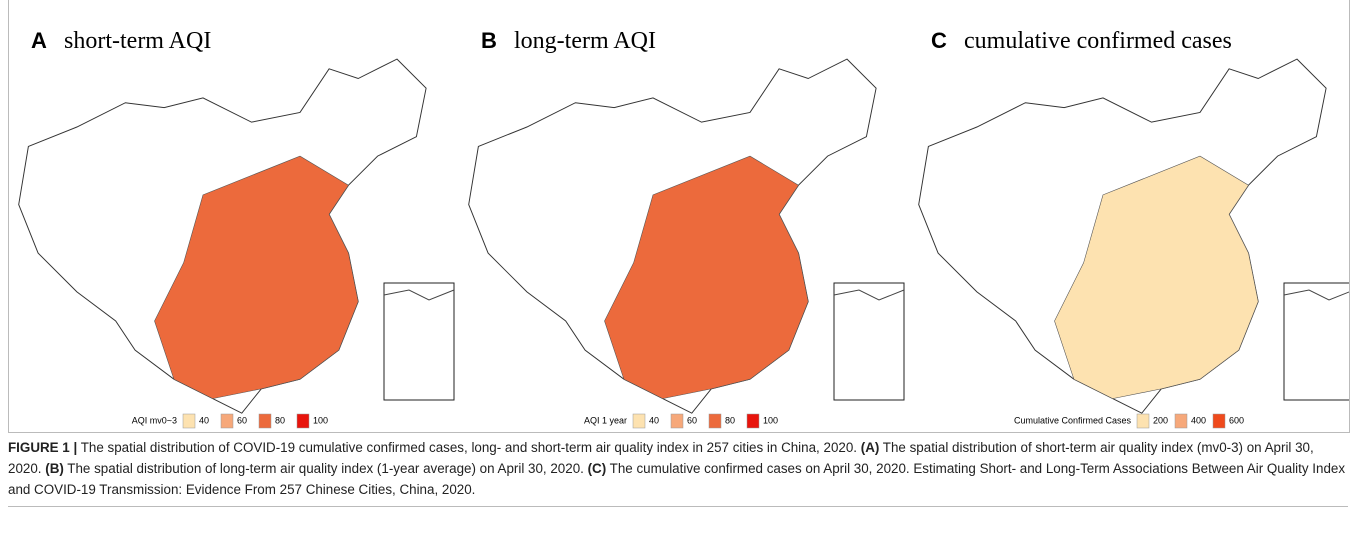 This screenshot has width=1357, height=548. What do you see at coordinates (1098, 41) in the screenshot?
I see `panel-title: cumulative confirmed cases` at bounding box center [1098, 41].